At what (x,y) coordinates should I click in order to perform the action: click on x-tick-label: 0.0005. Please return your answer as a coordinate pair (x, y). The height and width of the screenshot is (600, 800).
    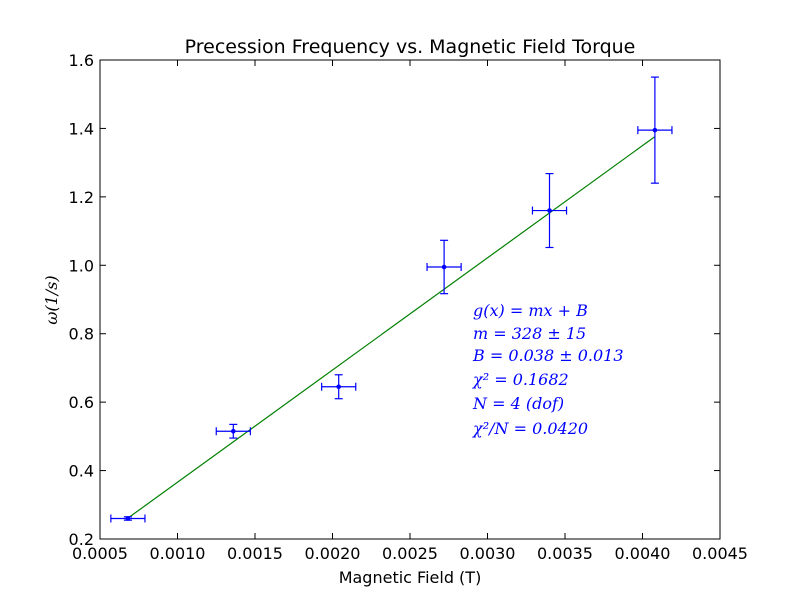
    Looking at the image, I should click on (100, 553).